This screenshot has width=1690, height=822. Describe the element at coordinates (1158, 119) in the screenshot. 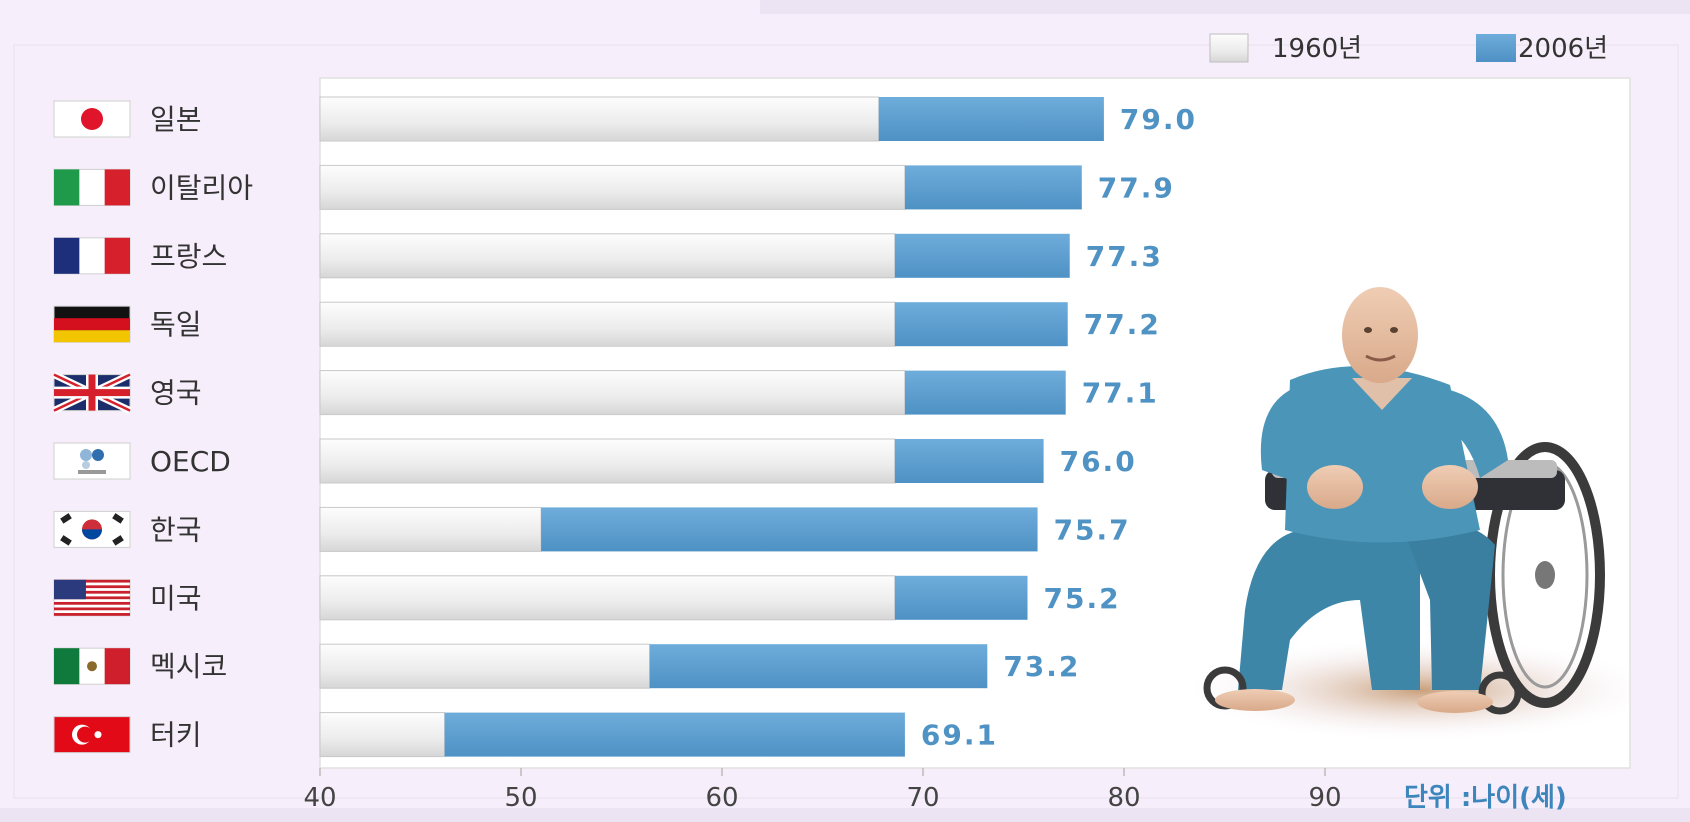

I see `value-label-1: 79.0` at that location.